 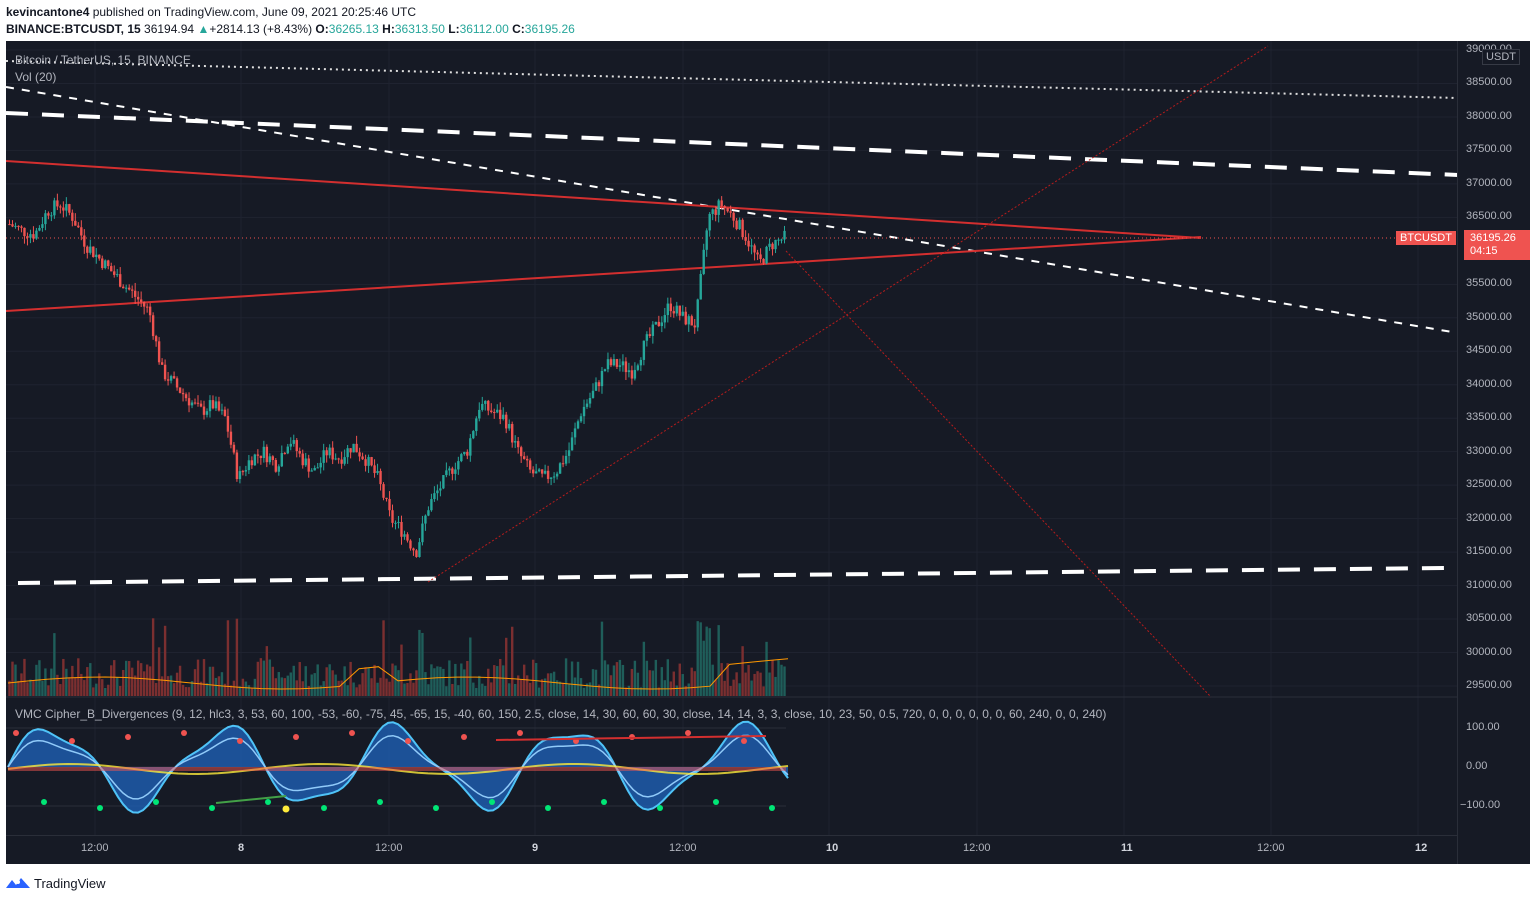 I want to click on money-flow-band, so click(x=397, y=769).